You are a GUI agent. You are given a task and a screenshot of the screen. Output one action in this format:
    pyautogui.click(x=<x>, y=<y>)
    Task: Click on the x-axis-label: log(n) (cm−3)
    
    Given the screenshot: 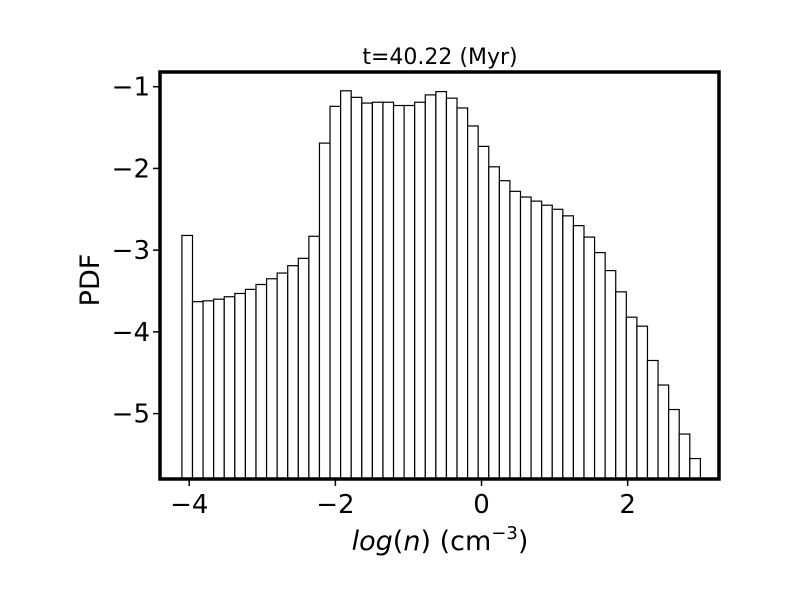 What is the action you would take?
    pyautogui.click(x=440, y=540)
    